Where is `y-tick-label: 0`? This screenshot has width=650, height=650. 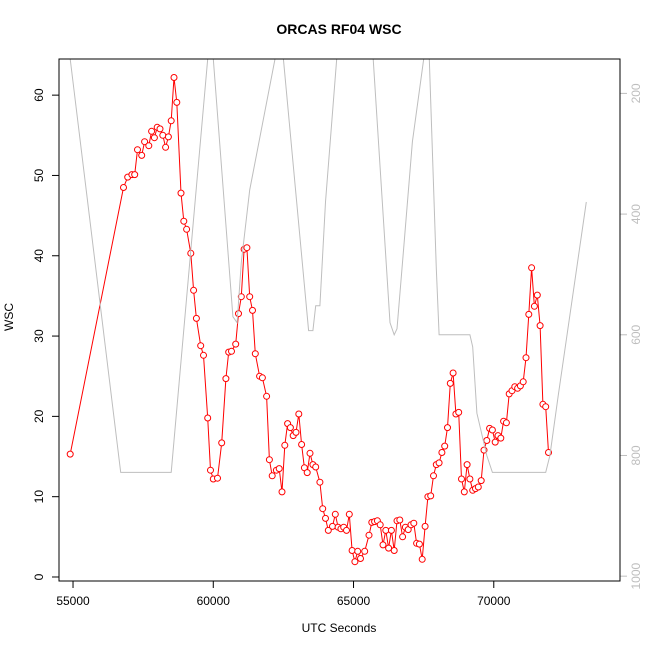
y-tick-label: 0 is located at coordinates (39, 576).